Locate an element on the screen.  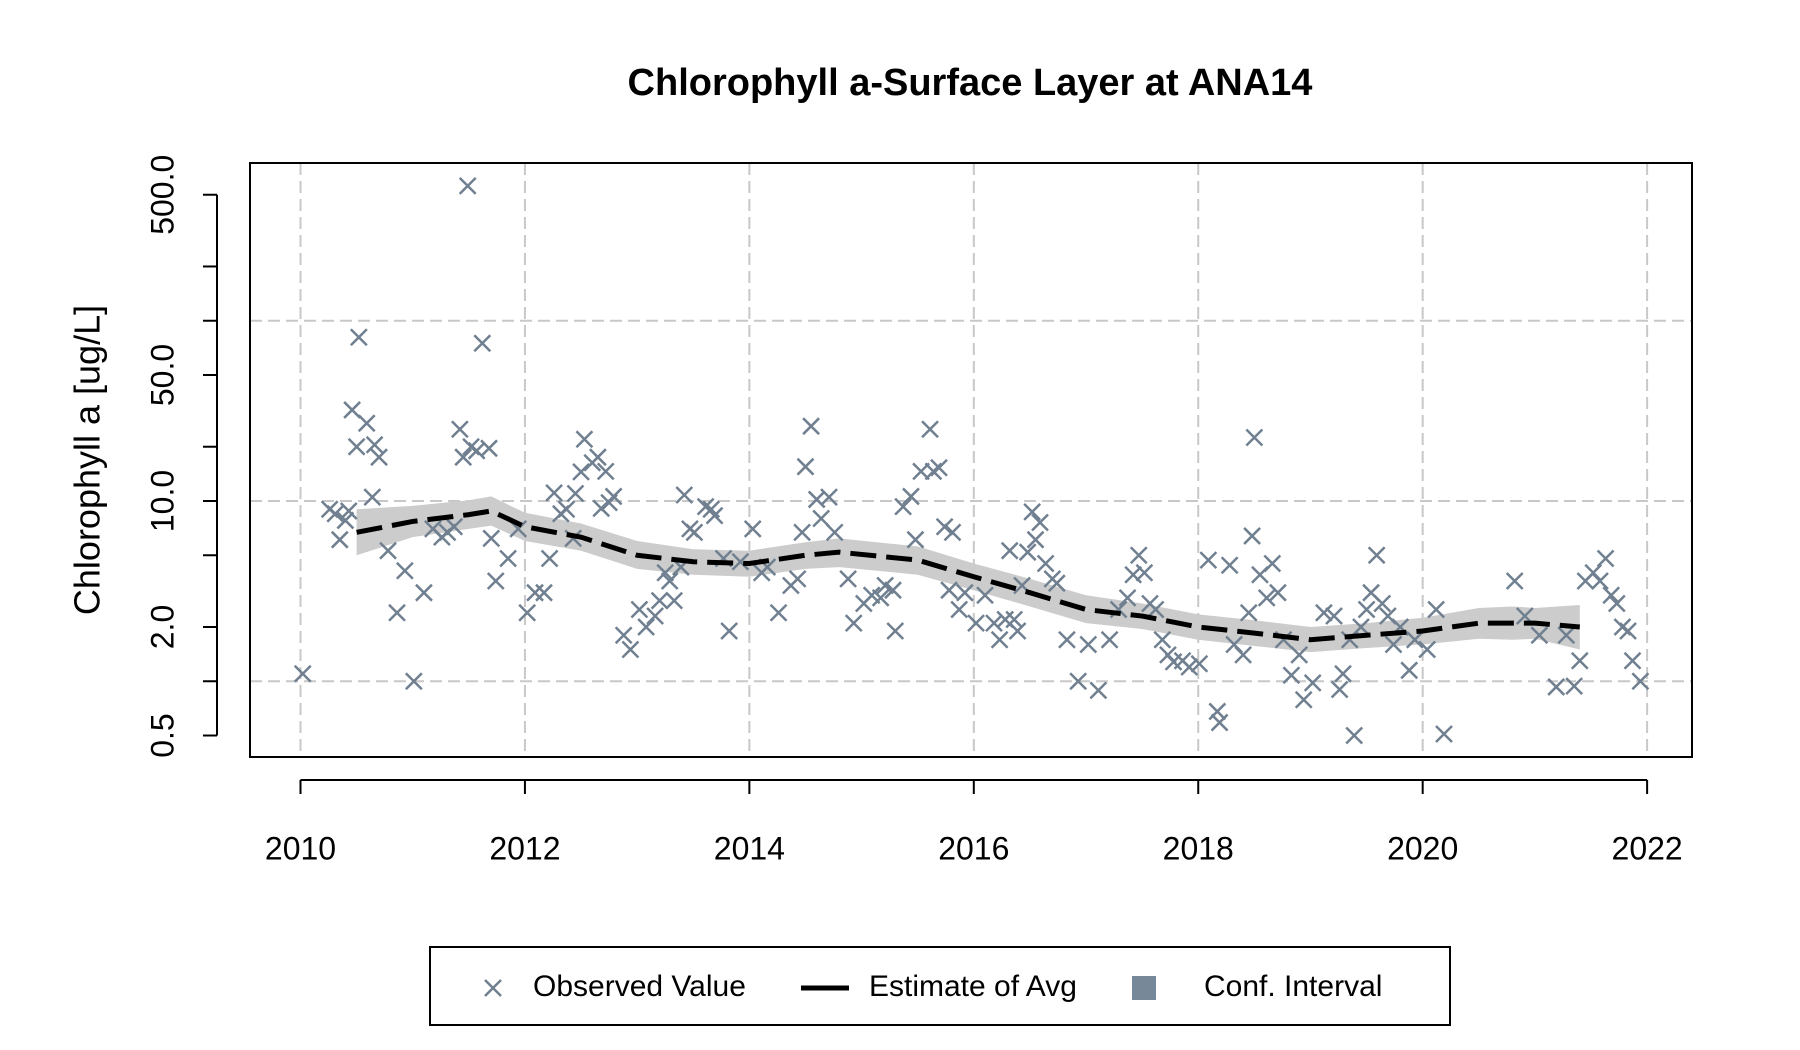
legend-label: Observed Value is located at coordinates (639, 986).